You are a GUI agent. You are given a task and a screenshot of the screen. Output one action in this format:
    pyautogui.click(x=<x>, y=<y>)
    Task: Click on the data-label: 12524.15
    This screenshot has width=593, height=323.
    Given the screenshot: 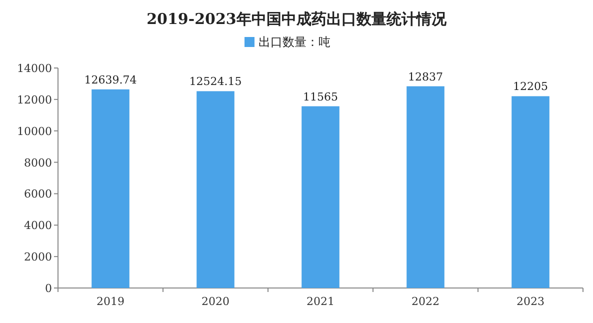 What is the action you would take?
    pyautogui.click(x=215, y=81)
    